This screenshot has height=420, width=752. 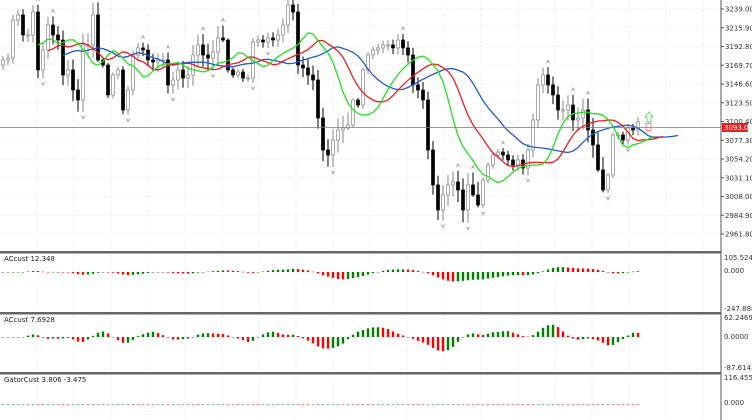 I want to click on y-tick-label: 3169.70, so click(x=738, y=66).